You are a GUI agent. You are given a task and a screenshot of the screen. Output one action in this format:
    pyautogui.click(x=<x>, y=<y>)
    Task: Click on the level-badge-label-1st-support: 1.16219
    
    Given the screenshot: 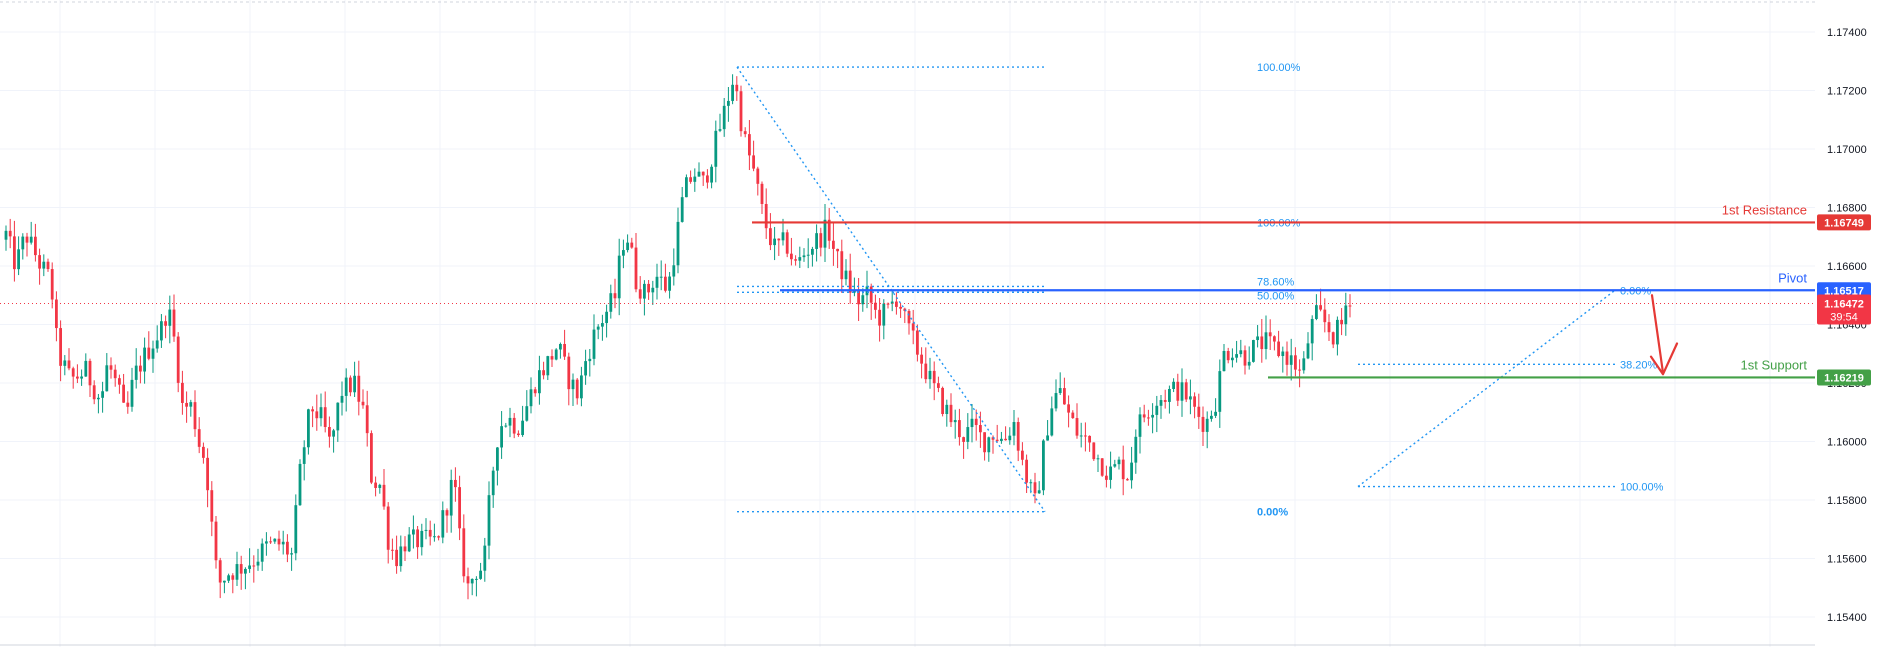 What is the action you would take?
    pyautogui.click(x=1844, y=378)
    